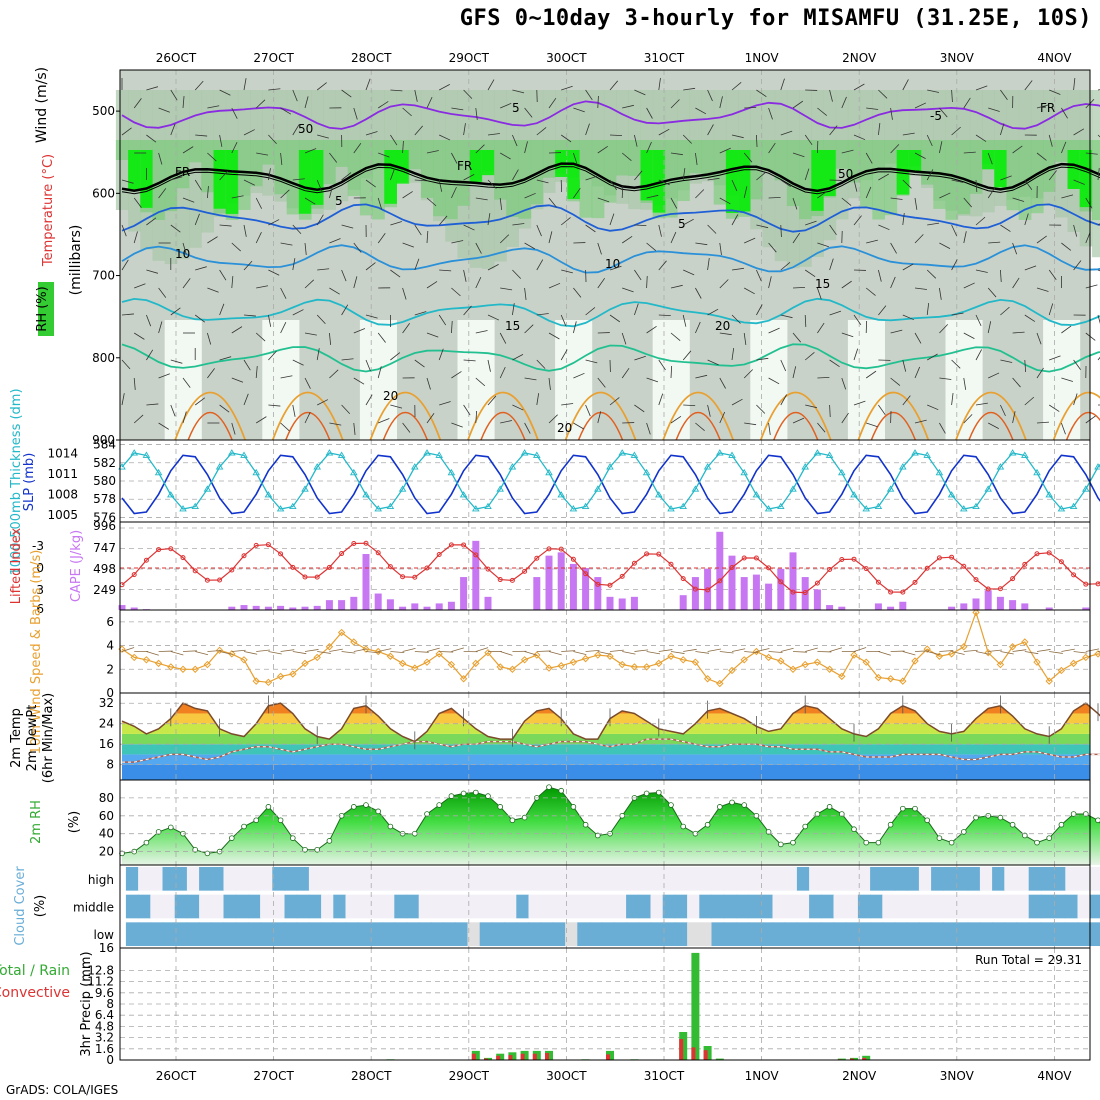 The width and height of the screenshot is (1100, 1100). Describe the element at coordinates (608, 1057) in the screenshot. I see `precip-convective-bar` at that location.